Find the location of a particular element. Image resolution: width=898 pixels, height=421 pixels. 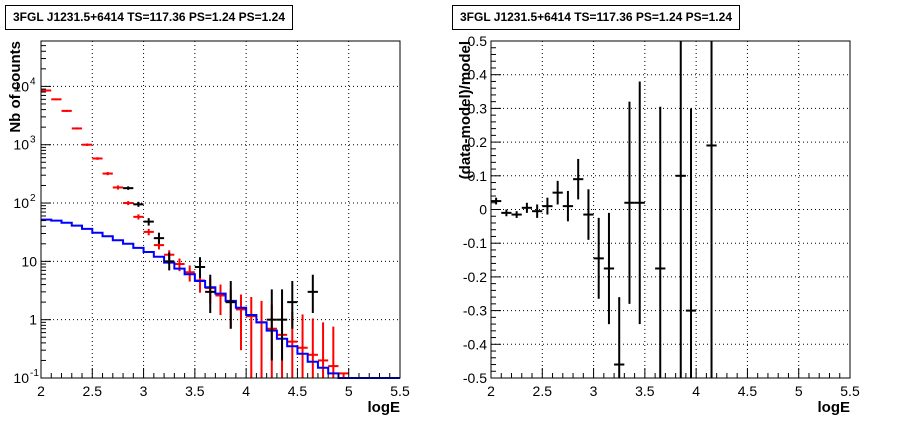

y-tick-label: 0.4 is located at coordinates (478, 75).